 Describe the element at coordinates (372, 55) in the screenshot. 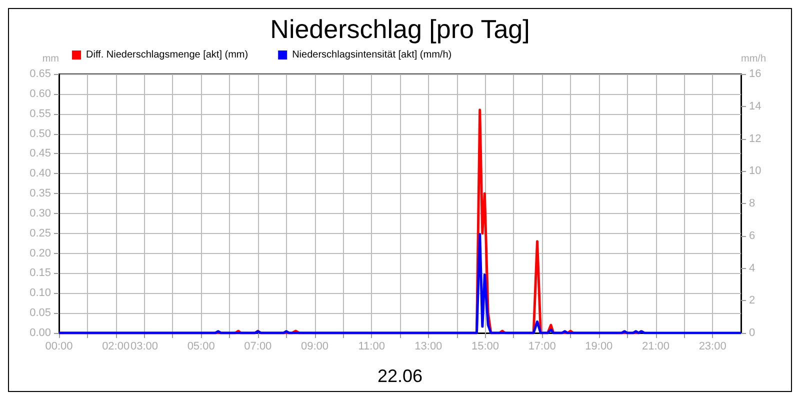

I see `legend-label: Niederschlagsintensität [akt] (mm/h)` at that location.